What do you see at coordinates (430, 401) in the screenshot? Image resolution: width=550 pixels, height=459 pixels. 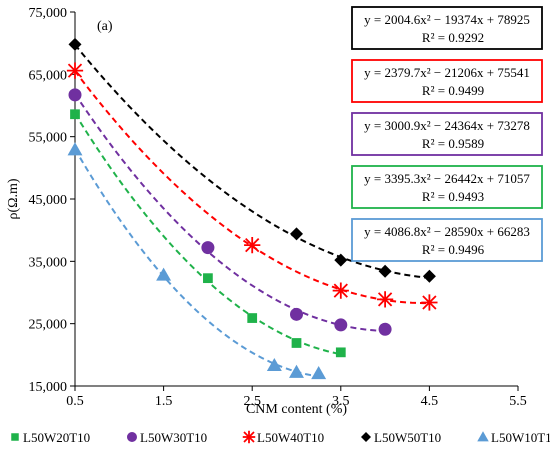 I see `x-tick-label: 4.5` at bounding box center [430, 401].